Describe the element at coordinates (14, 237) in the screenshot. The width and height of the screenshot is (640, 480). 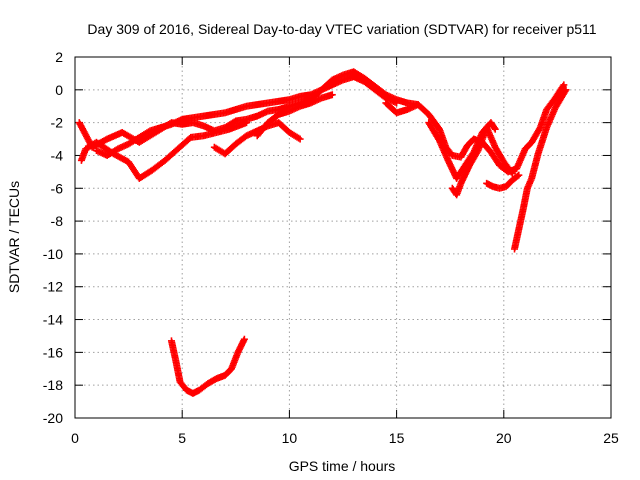
I see `y-axis-label: SDTVAR / TECUs` at that location.